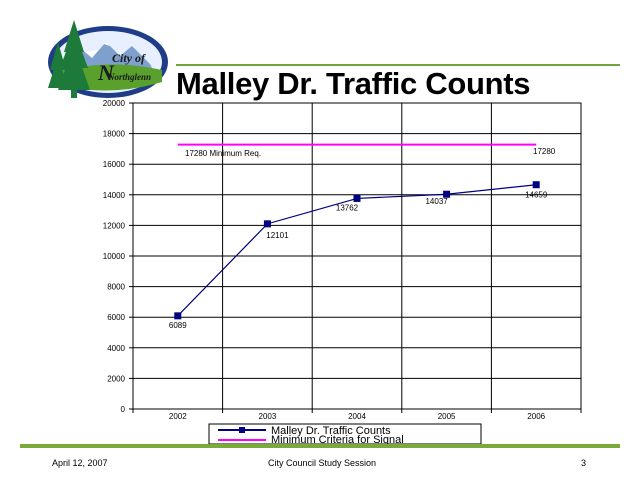 The image size is (640, 480). I want to click on legend-label-minimum: Minimum Criteria for Signal, so click(337, 440).